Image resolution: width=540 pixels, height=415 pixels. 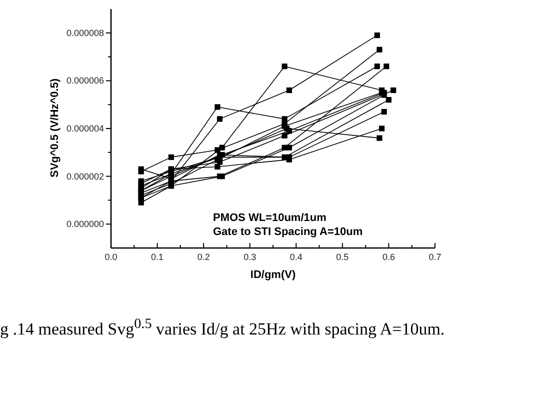 What do you see at coordinates (157, 257) in the screenshot?
I see `x-tick-label: 0.1` at bounding box center [157, 257].